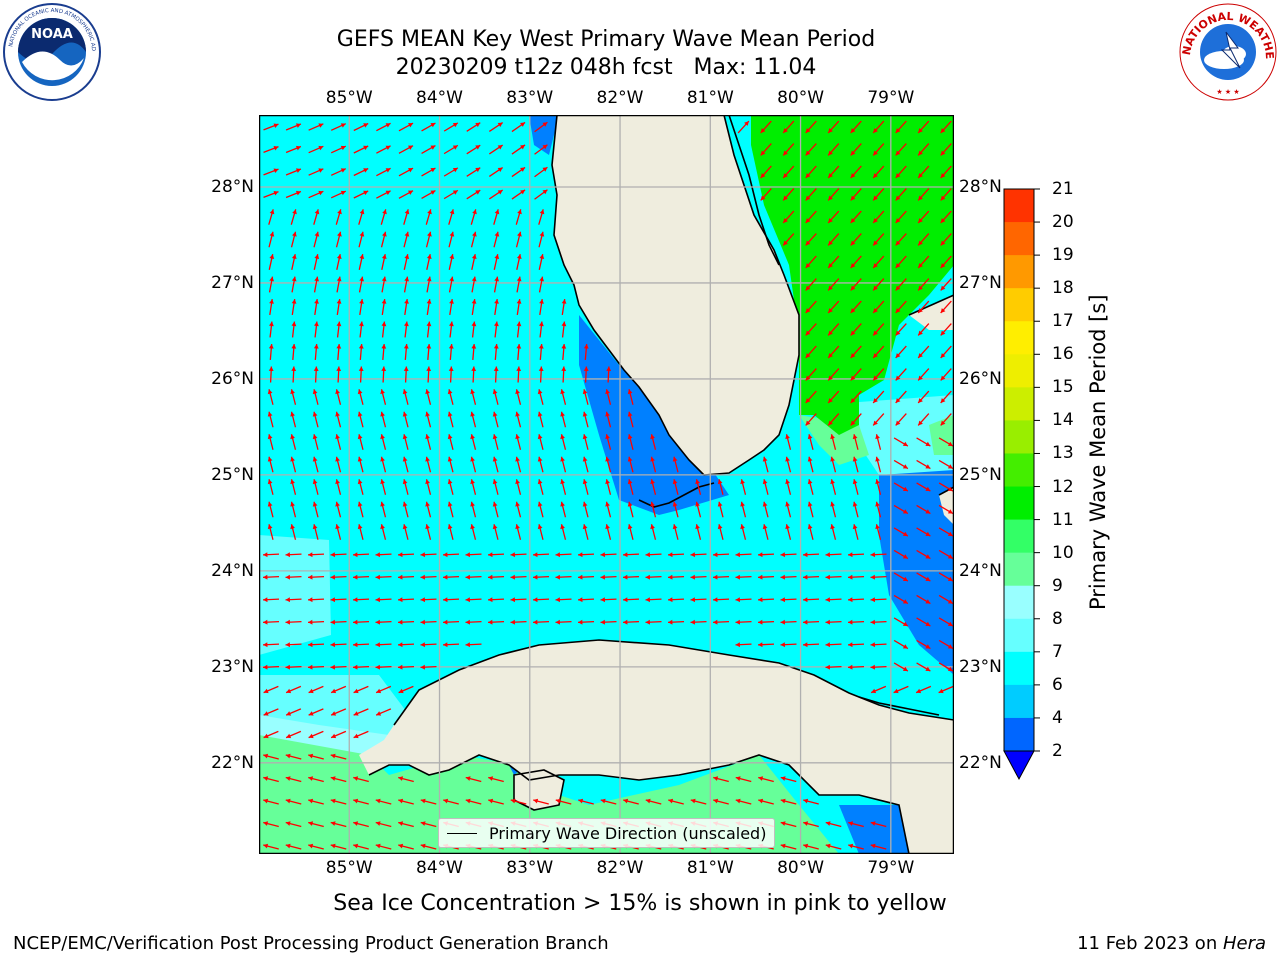 The image size is (1280, 960). Describe the element at coordinates (980, 378) in the screenshot. I see `lat-tick-label-right: 26°N` at that location.